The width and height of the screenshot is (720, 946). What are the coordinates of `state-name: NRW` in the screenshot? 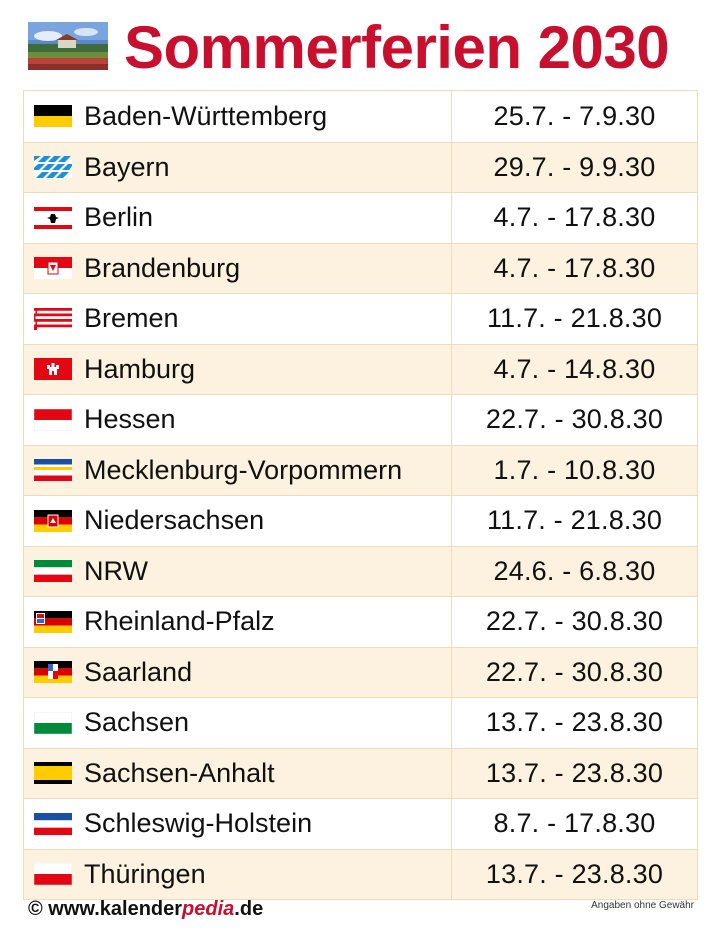 It's located at (116, 570).